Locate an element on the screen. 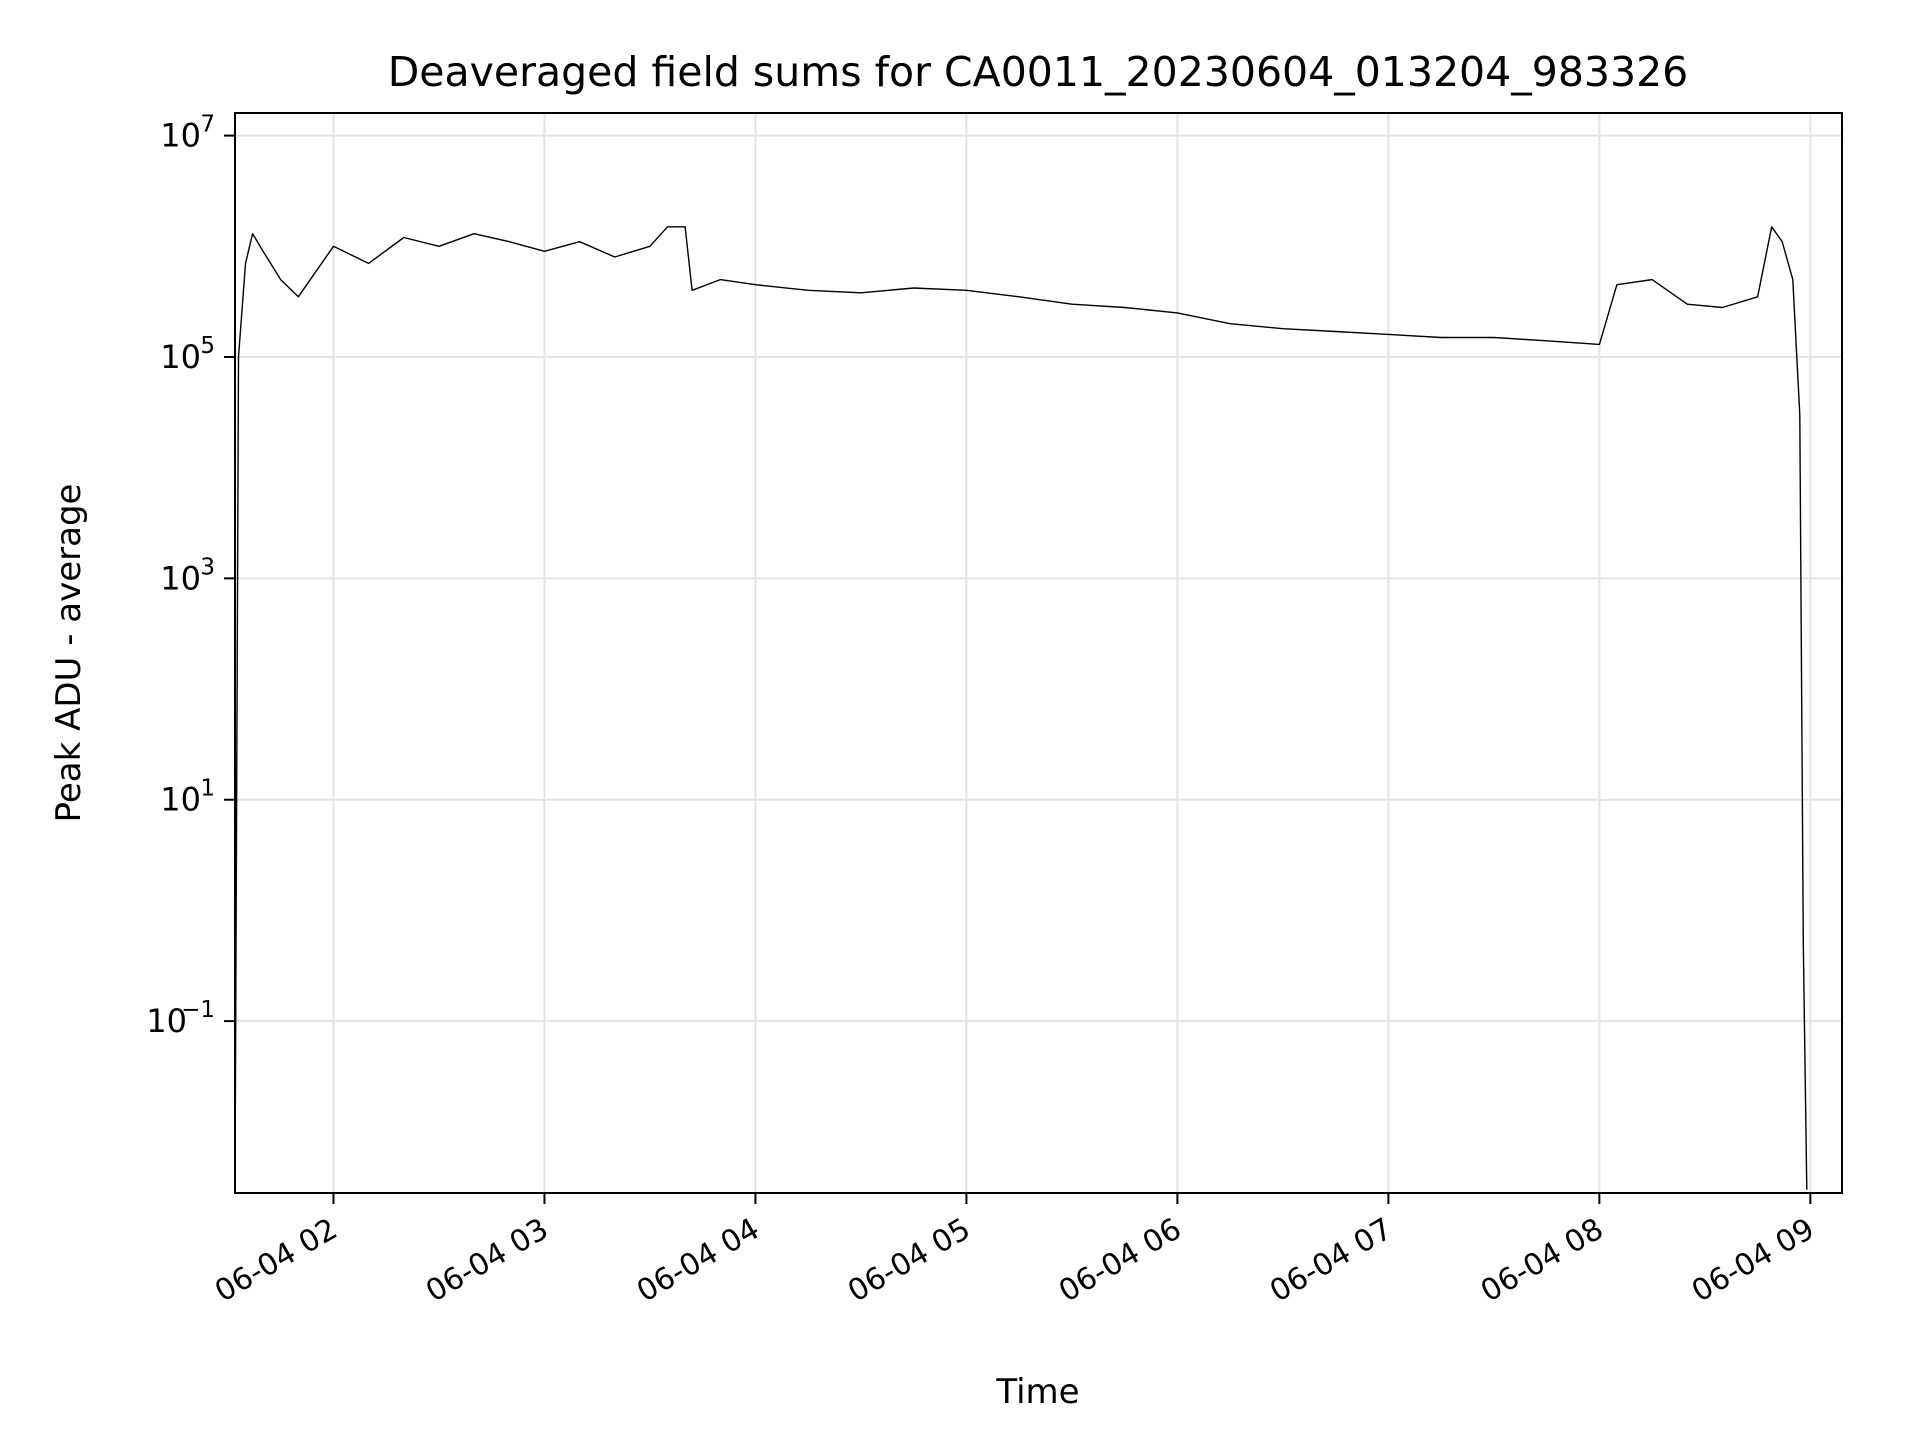  y-tick-label: 10³ is located at coordinates (187, 575).